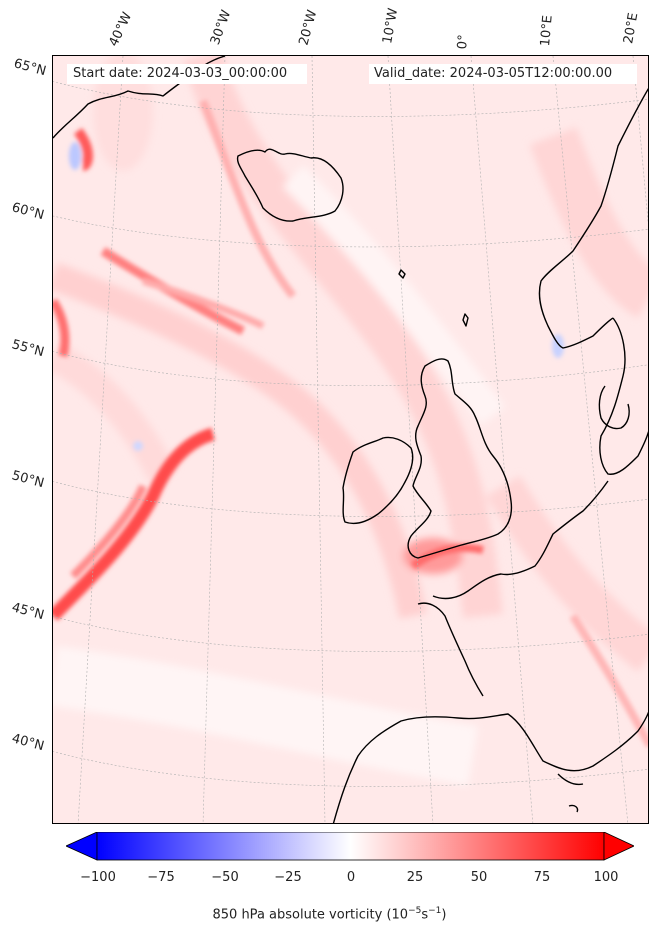 The width and height of the screenshot is (659, 936). Describe the element at coordinates (391, 26) in the screenshot. I see `lon-label-10w: 10°W` at that location.